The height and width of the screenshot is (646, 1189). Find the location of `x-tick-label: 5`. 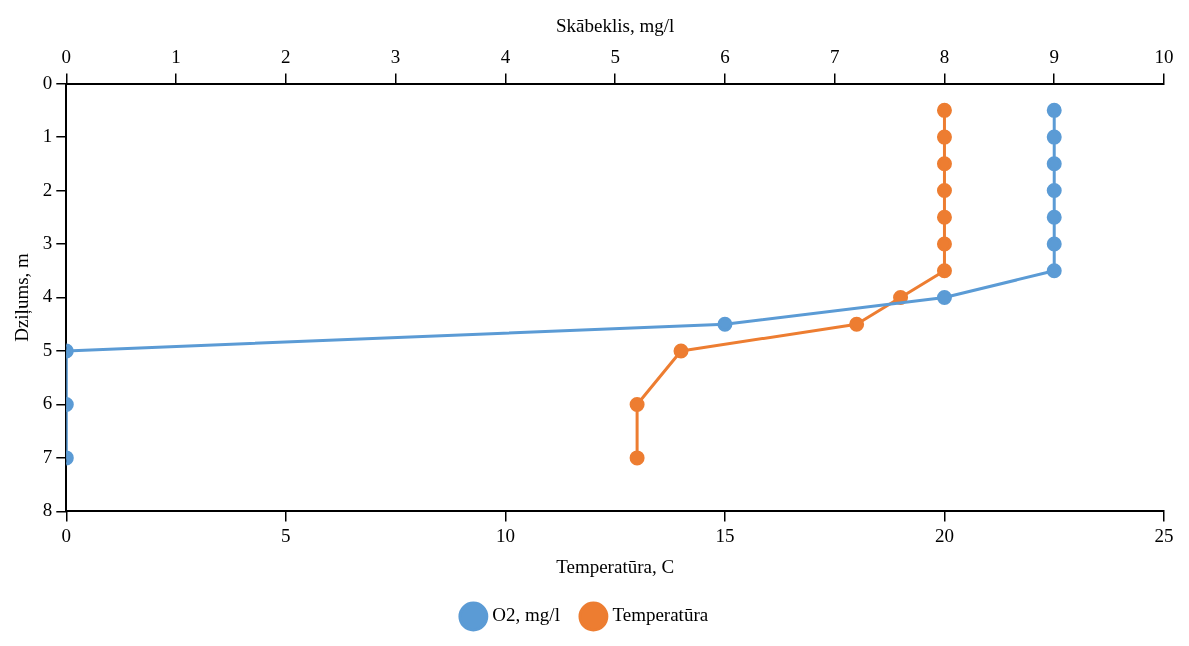

x-tick-label: 5 is located at coordinates (286, 535).